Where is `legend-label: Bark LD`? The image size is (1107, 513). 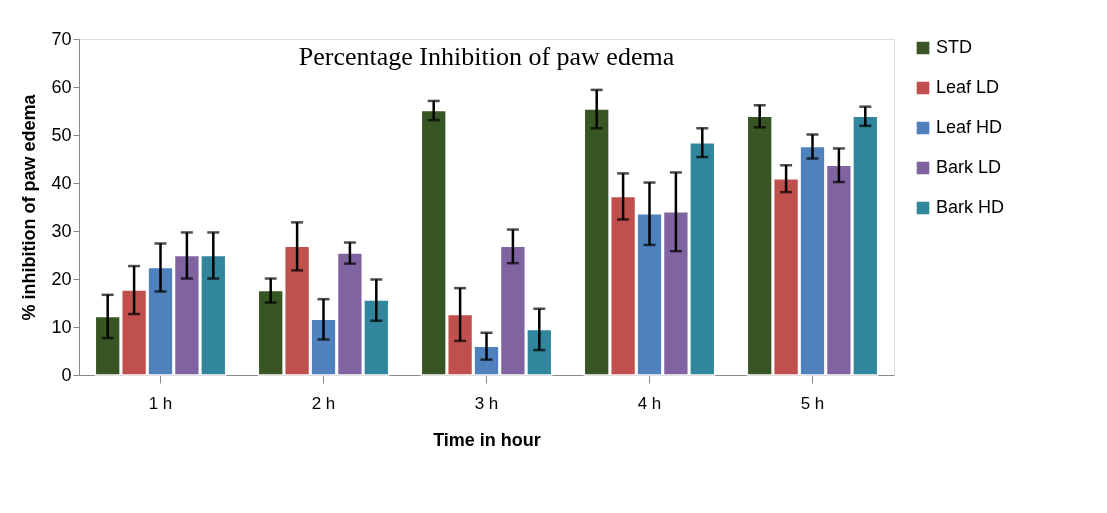
legend-label: Bark LD is located at coordinates (969, 167).